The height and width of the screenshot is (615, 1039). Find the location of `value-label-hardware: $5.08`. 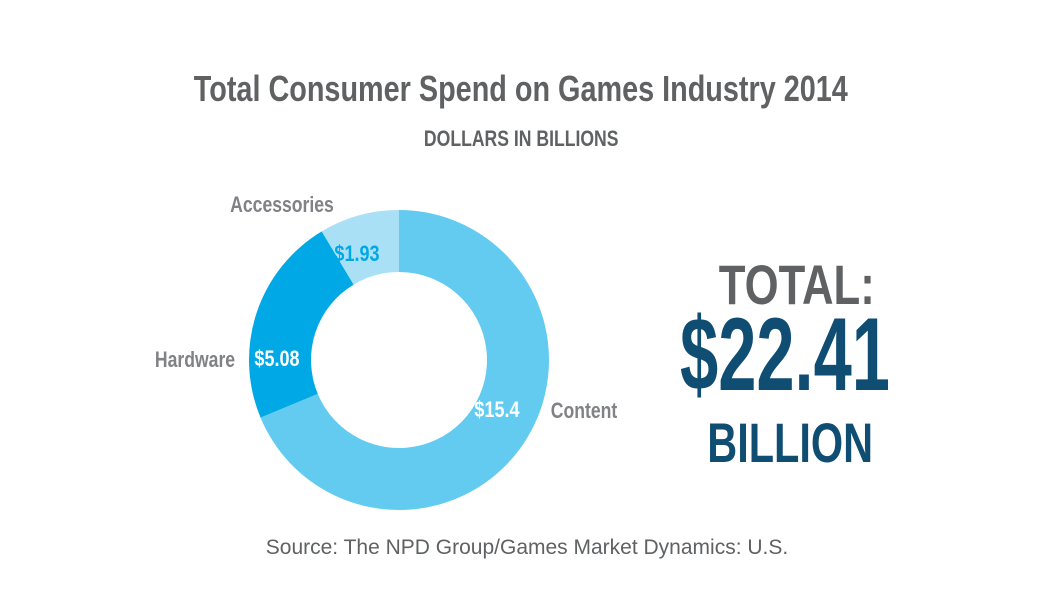

value-label-hardware: $5.08 is located at coordinates (276, 359).